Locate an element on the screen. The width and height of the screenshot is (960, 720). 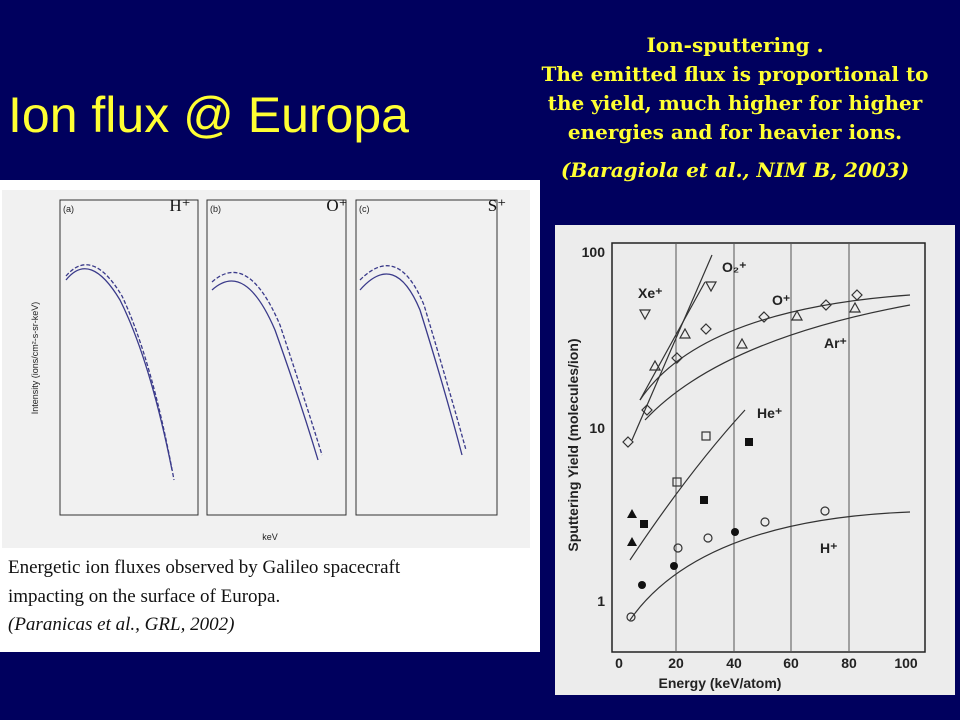
annotation-line: The emitted flux is proportional to is located at coordinates (734, 74).